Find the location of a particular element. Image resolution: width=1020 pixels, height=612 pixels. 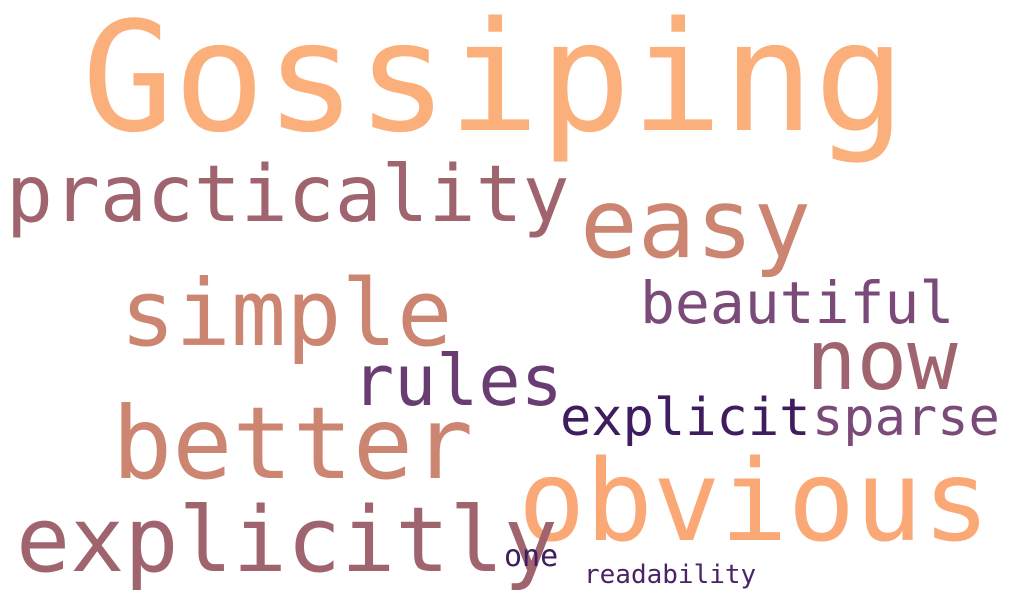

word-now: now is located at coordinates (882, 360).